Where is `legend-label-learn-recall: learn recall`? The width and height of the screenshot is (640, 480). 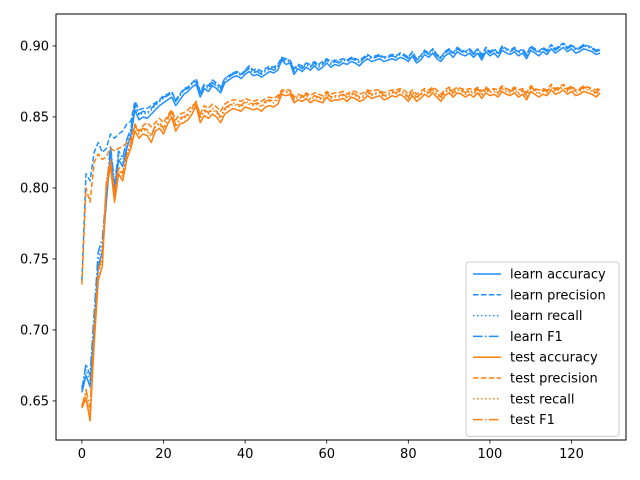
legend-label-learn-recall: learn recall is located at coordinates (546, 316).